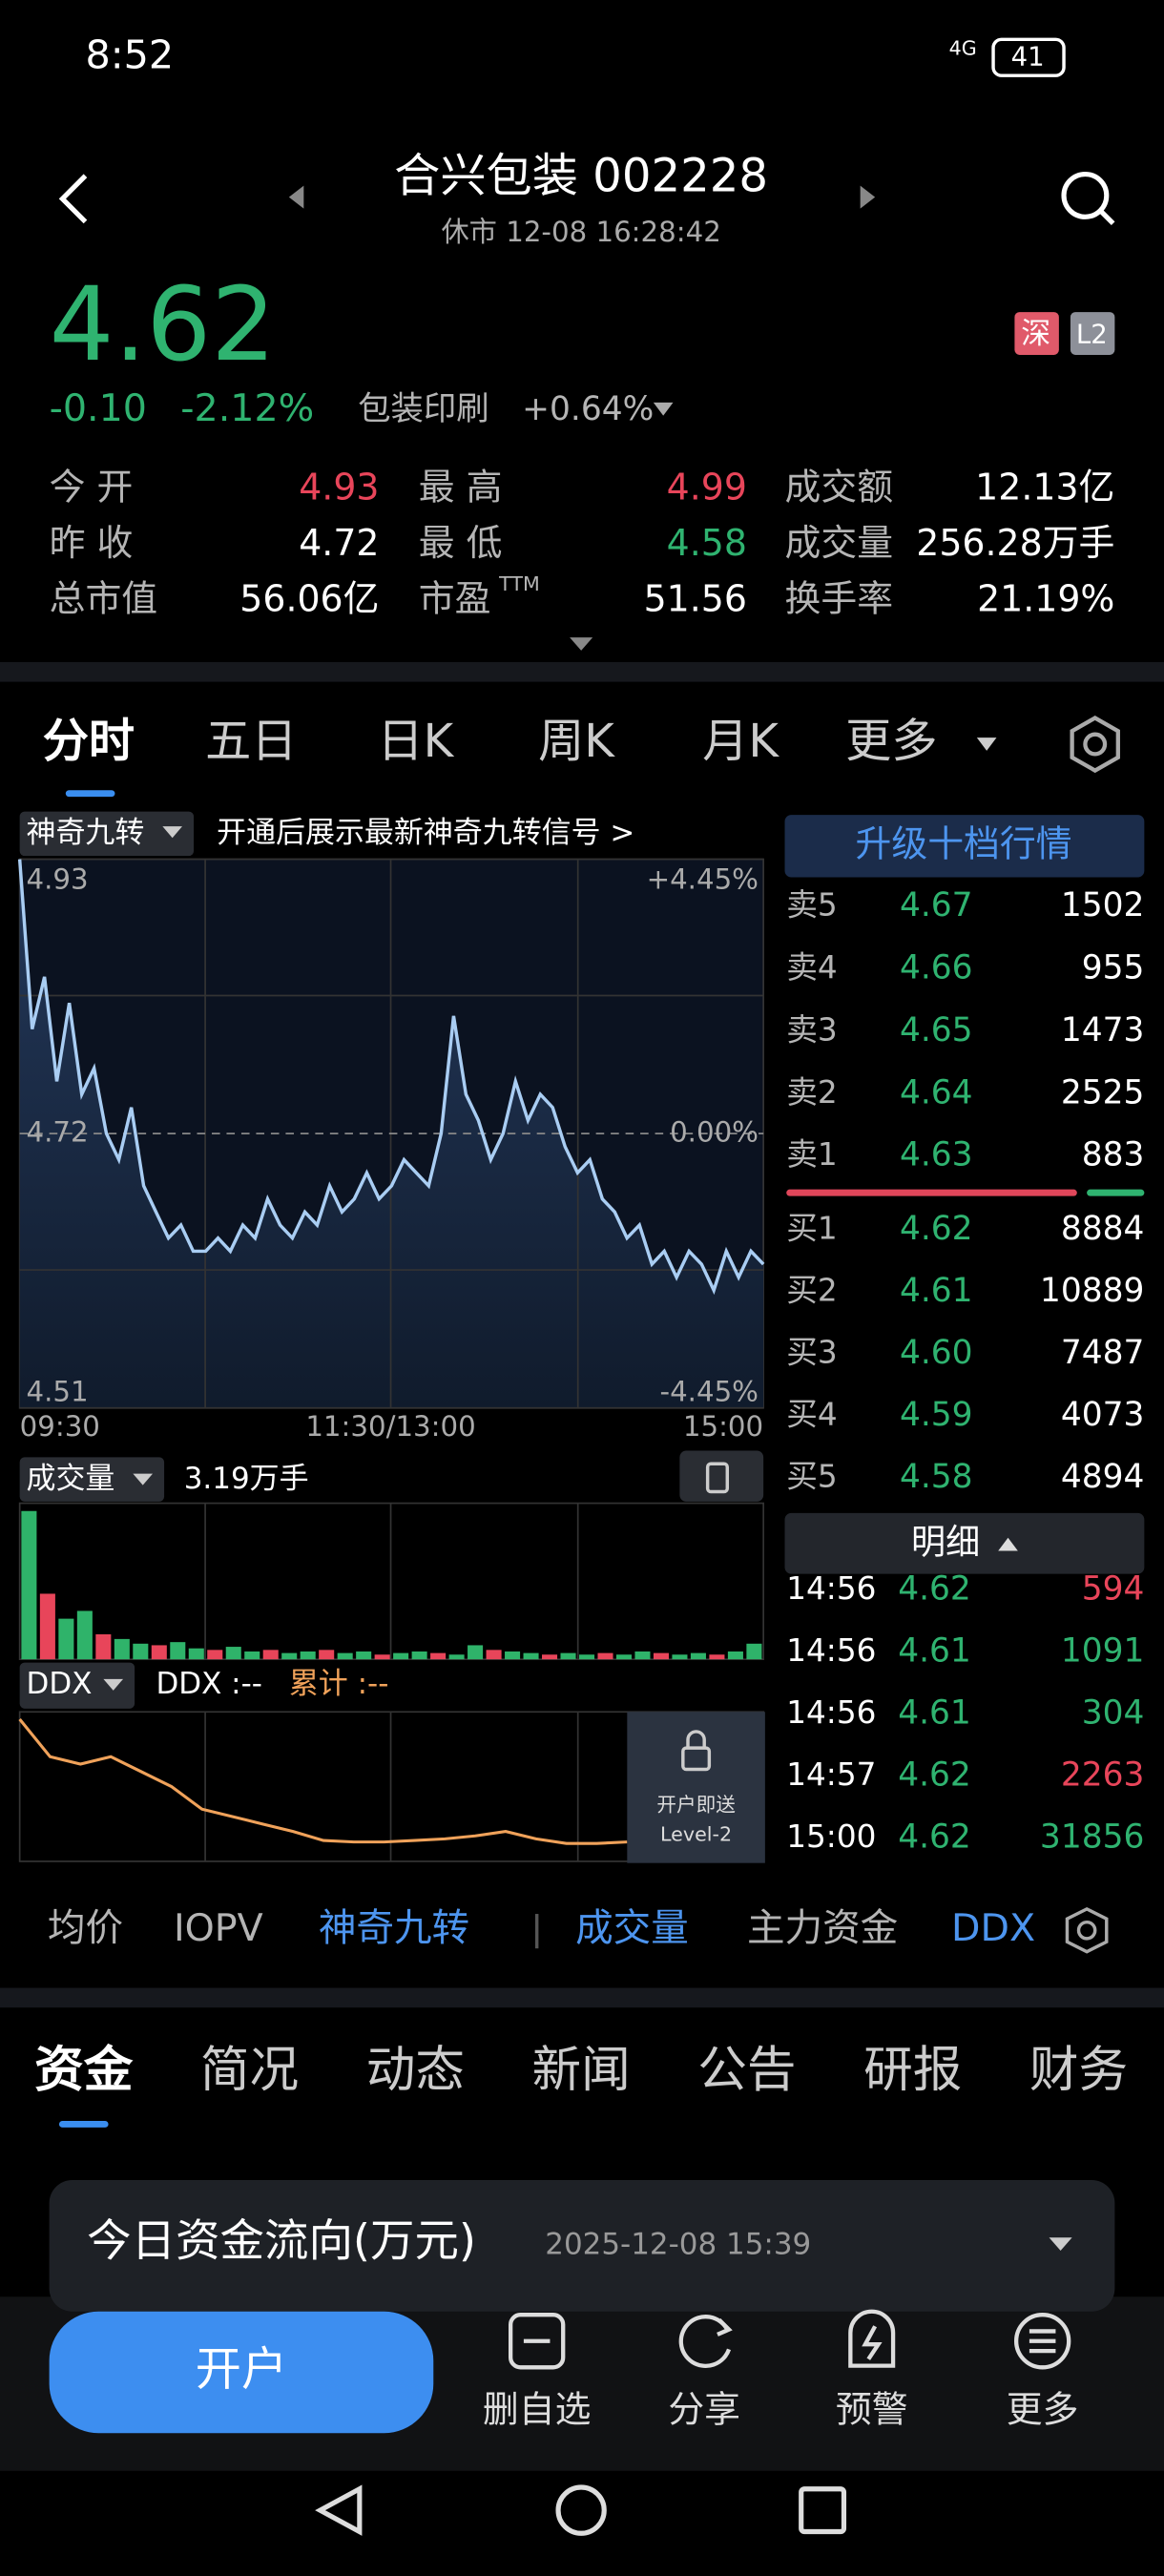 The width and height of the screenshot is (1164, 2576). I want to click on section-tab: 动态, so click(415, 2070).